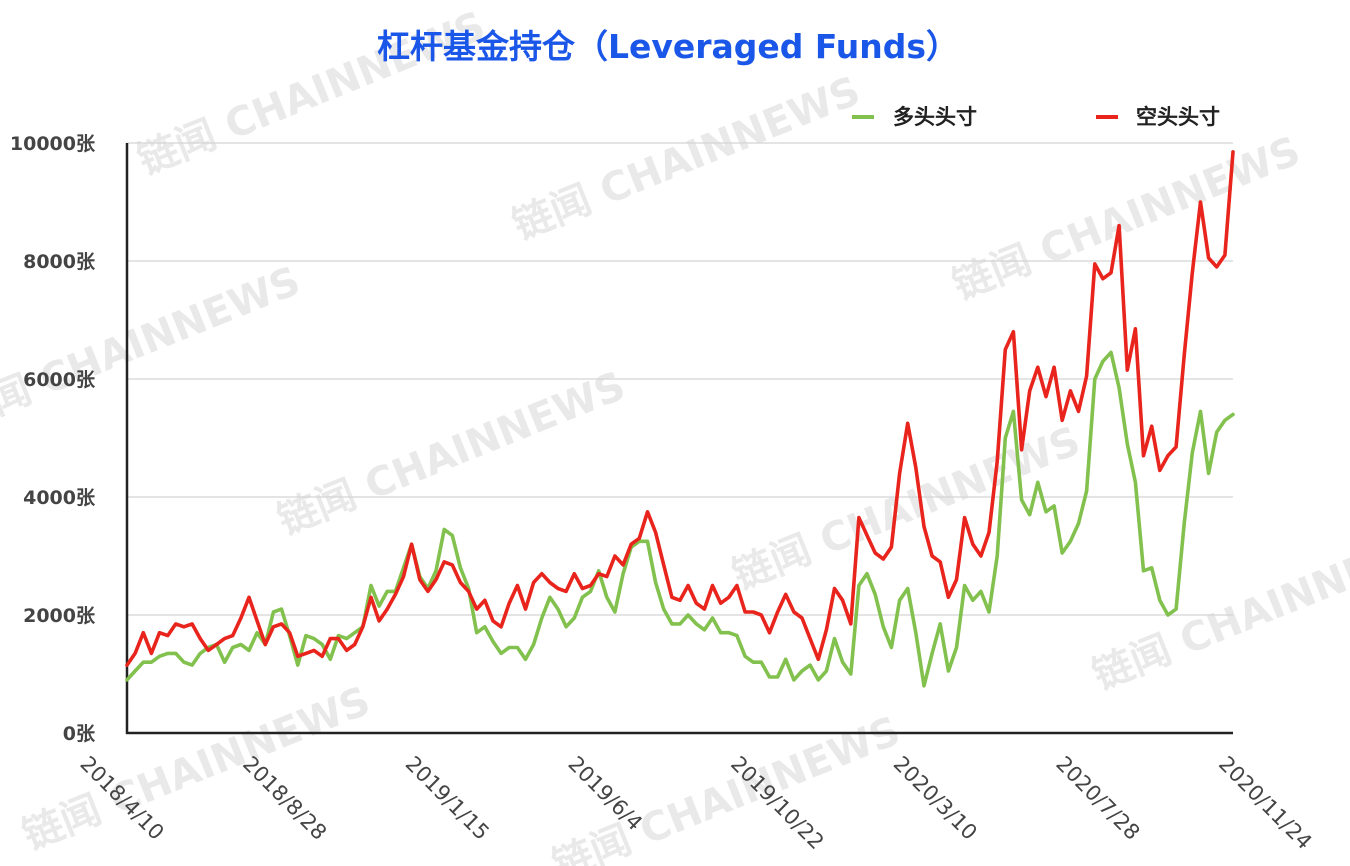  I want to click on watermark-text-3: 链闻 CHAINNEWS, so click(1127, 218).